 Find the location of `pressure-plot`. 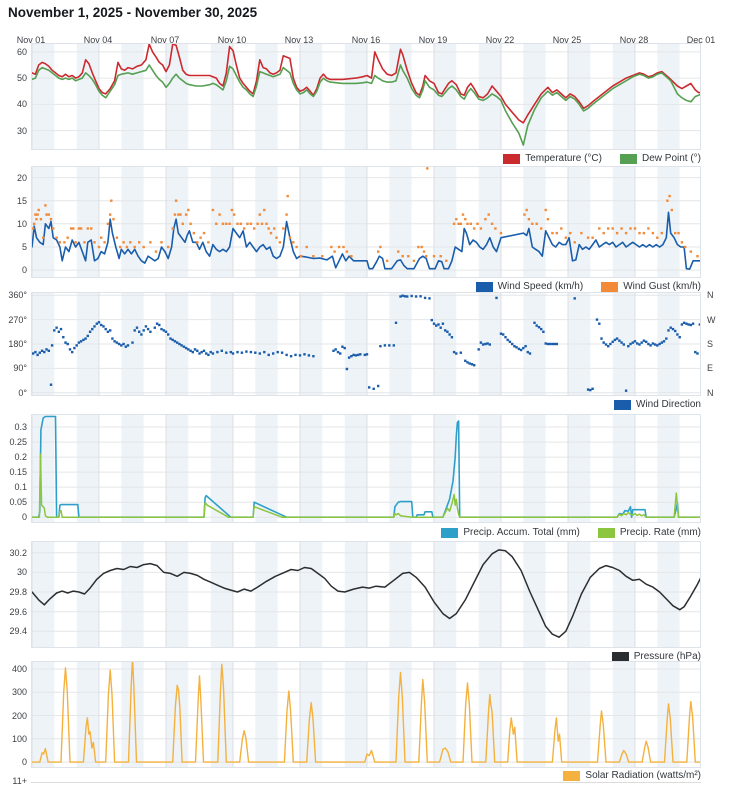

pressure-plot is located at coordinates (366, 594).